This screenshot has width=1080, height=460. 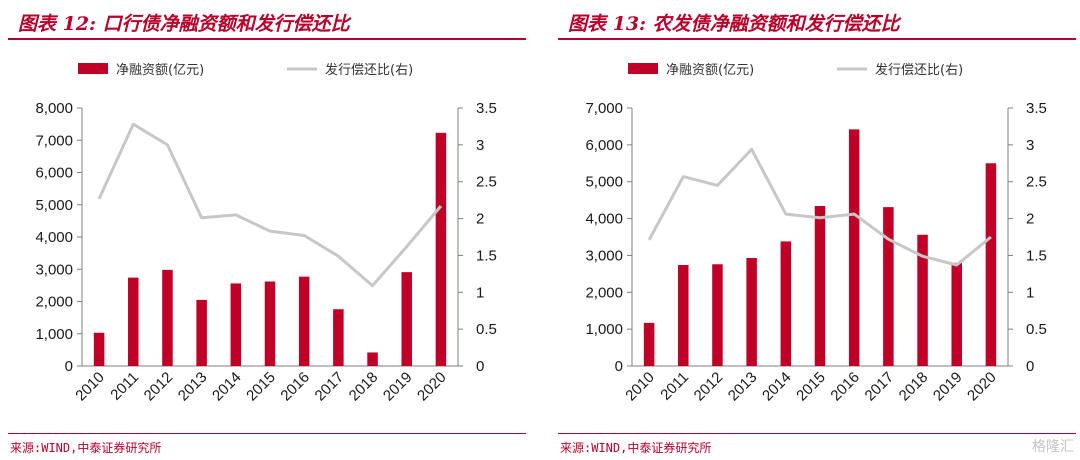 I want to click on left-tick-label: 8,000, so click(x=54, y=108).